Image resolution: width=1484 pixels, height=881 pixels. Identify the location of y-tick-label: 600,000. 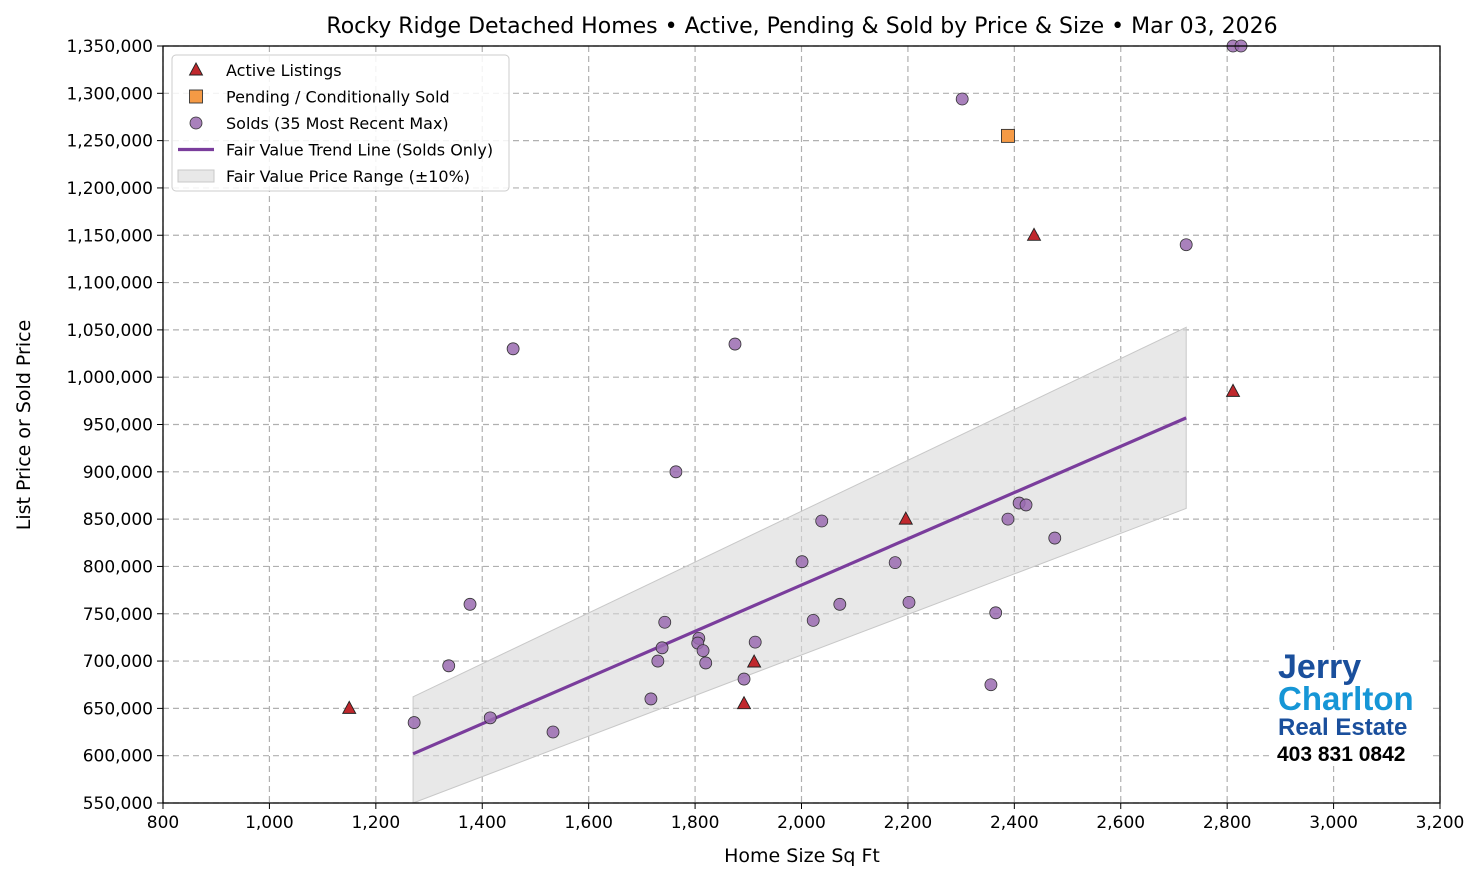
(118, 757).